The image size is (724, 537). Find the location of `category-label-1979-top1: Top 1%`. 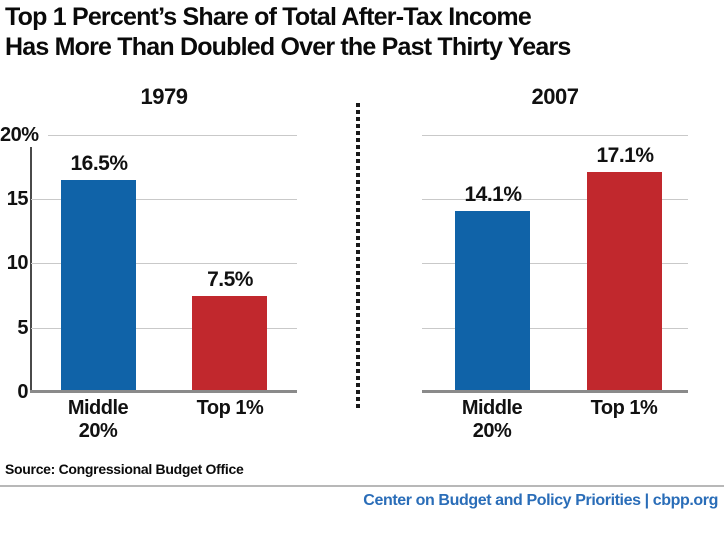

category-label-1979-top1: Top 1% is located at coordinates (230, 408).